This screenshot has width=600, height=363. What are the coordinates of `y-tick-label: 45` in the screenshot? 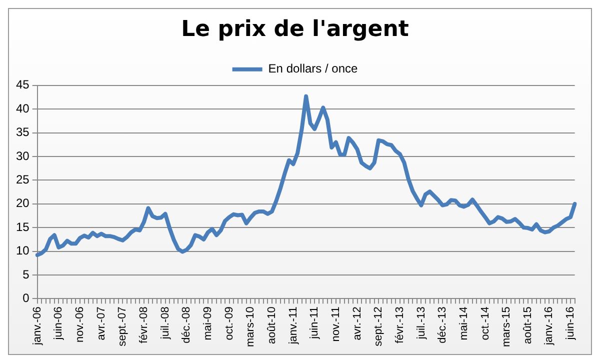 It's located at (23, 85).